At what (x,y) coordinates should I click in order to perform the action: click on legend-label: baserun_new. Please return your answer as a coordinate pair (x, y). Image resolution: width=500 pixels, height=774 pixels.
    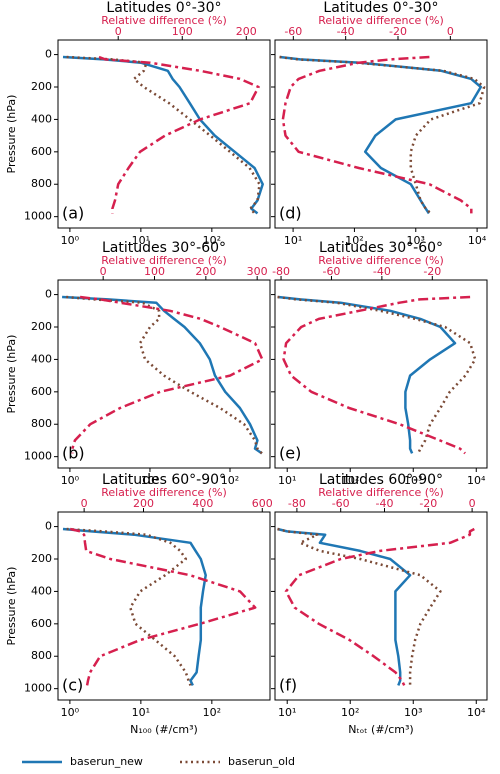
    Looking at the image, I should click on (106, 761).